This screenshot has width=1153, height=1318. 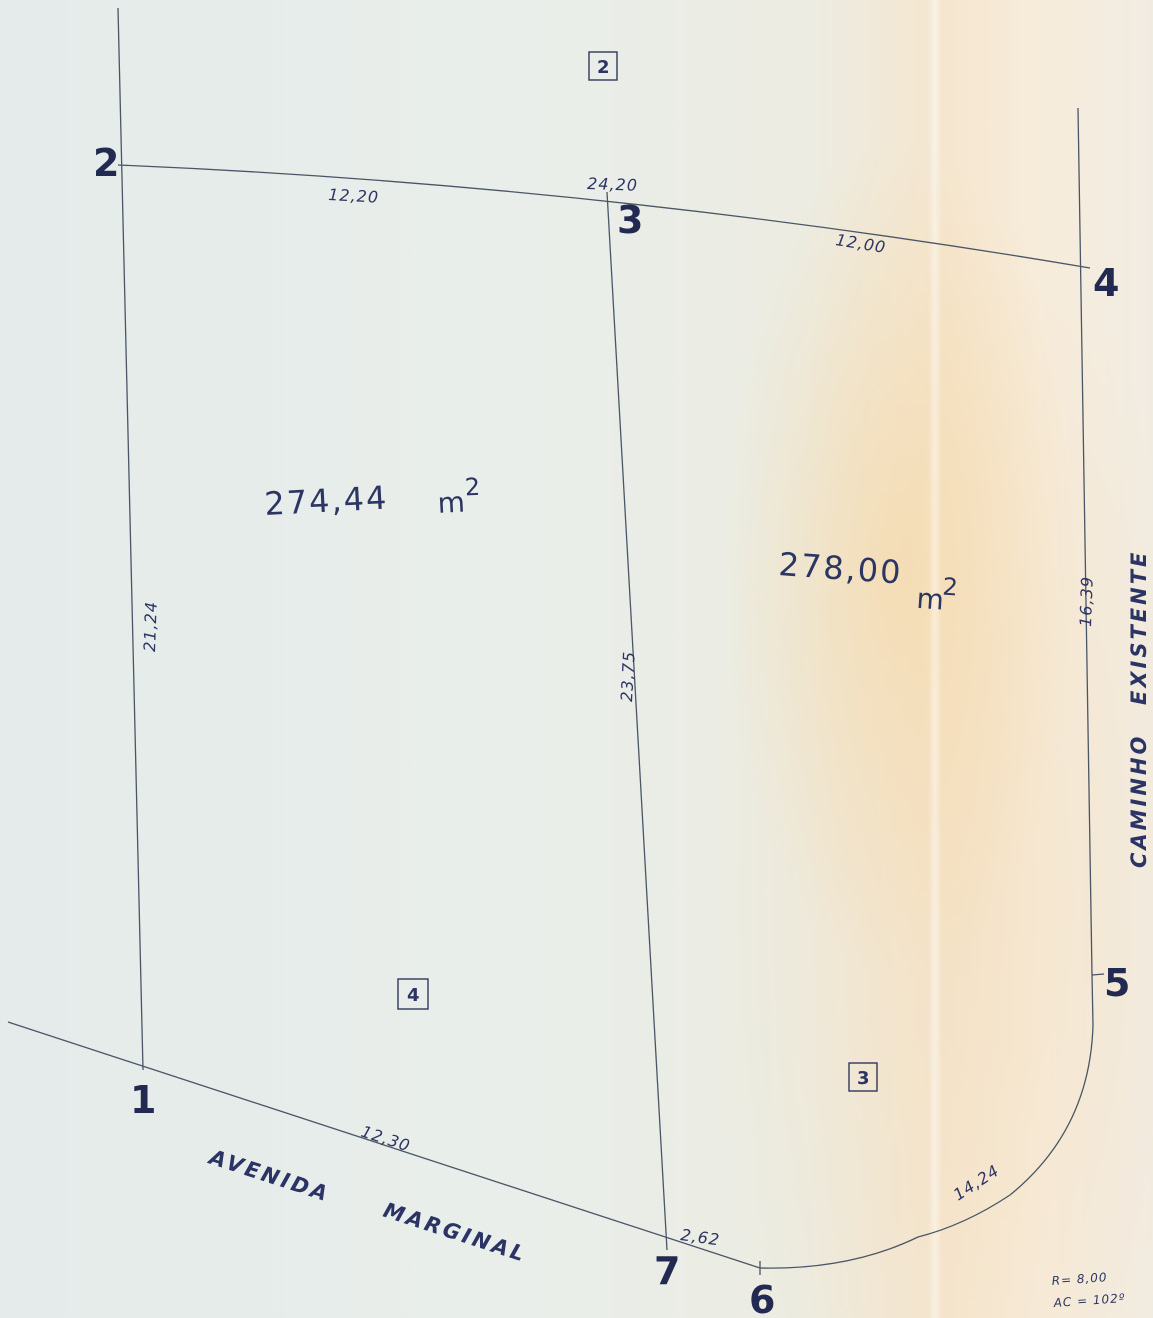 I want to click on dimension-total-top: 24,20, so click(x=612, y=184).